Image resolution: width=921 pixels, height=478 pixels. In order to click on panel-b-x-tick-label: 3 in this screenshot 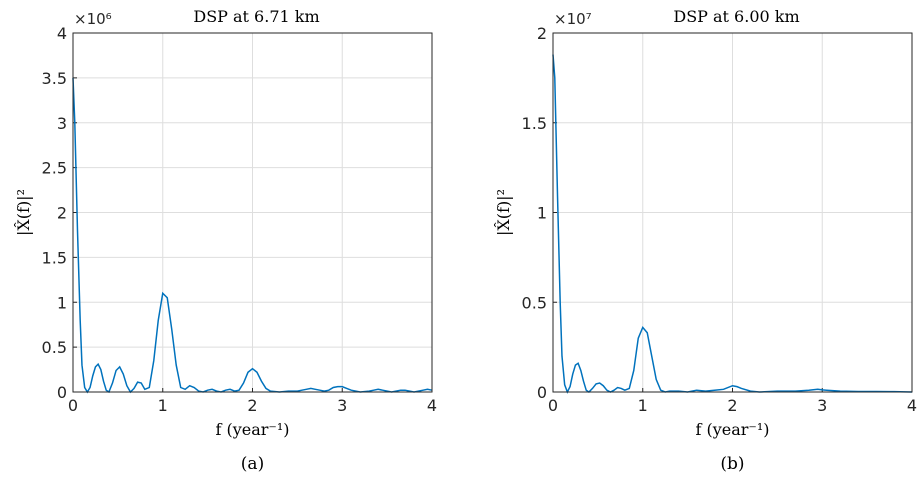, I will do `click(822, 405)`.